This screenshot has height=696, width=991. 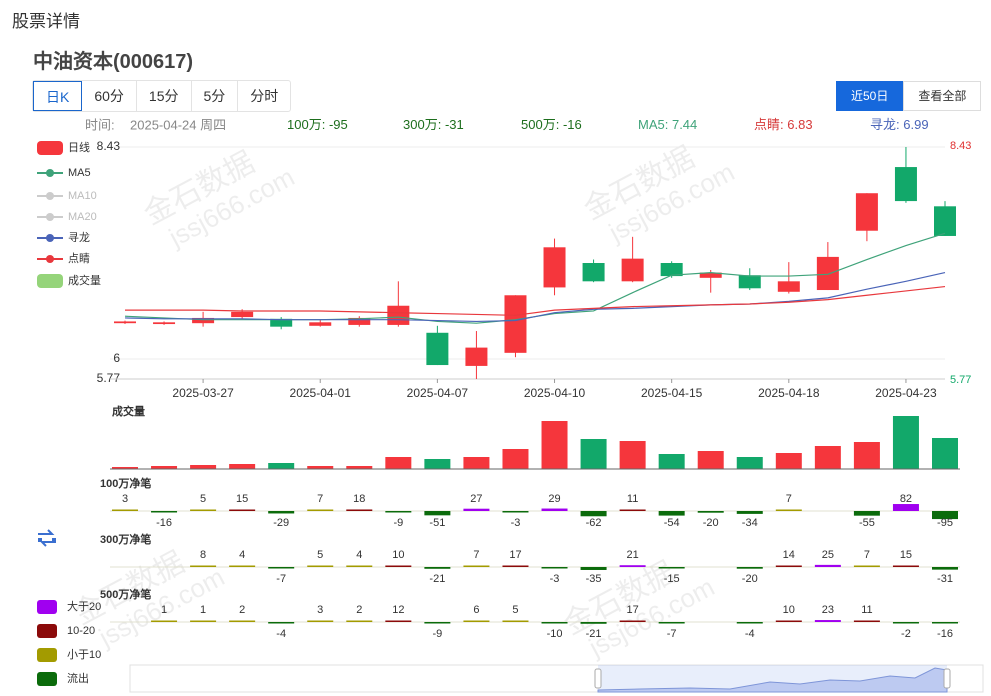 I want to click on flow-label: 29, so click(x=554, y=499).